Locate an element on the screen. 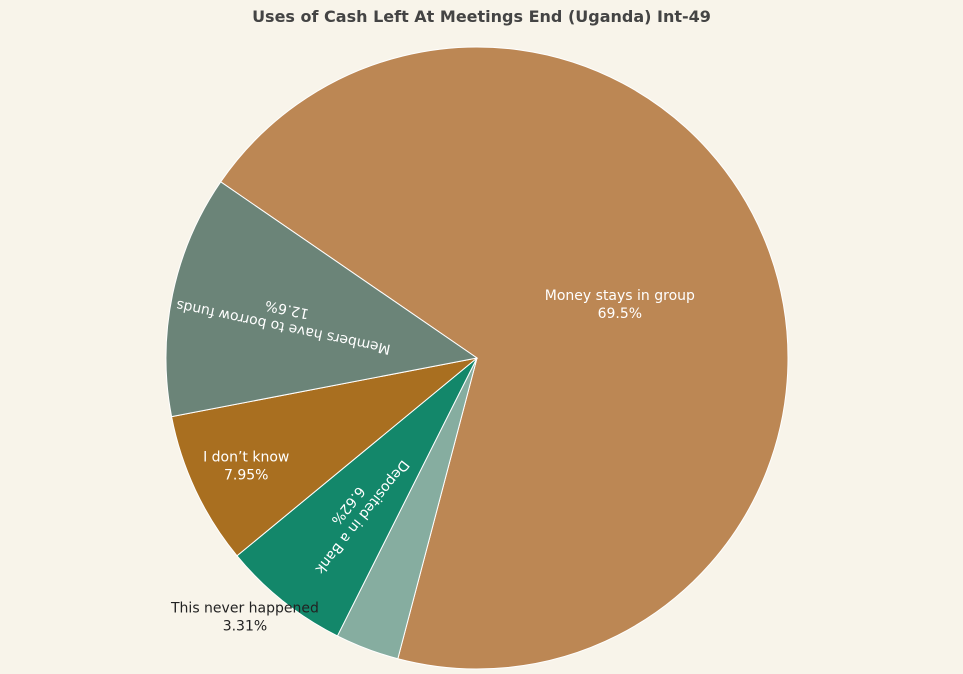  slice-name: Money stays in group is located at coordinates (620, 296).